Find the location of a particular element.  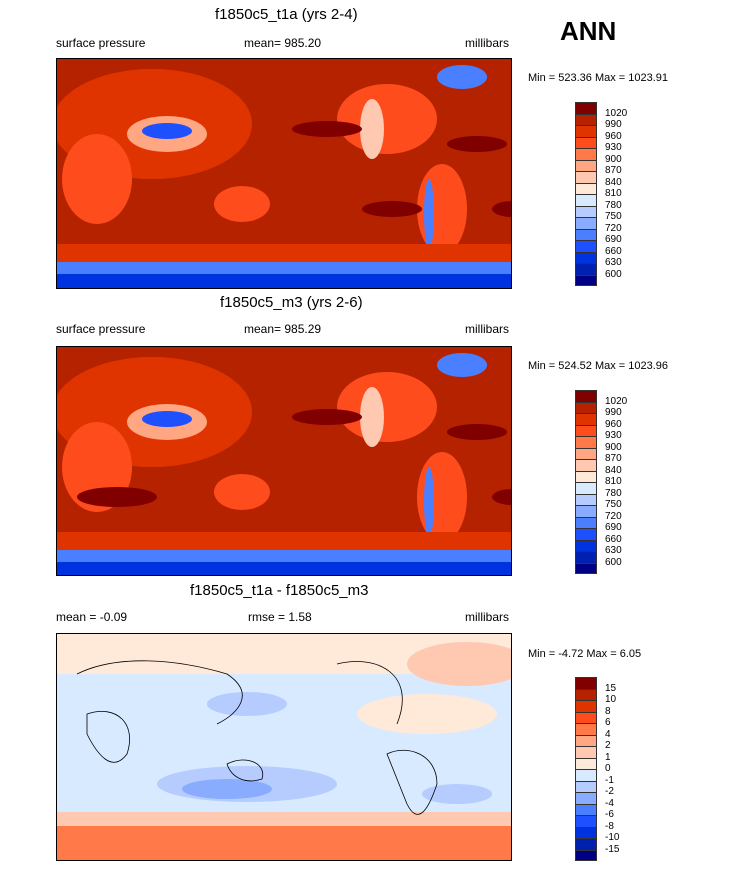

panel3-colorbar is located at coordinates (586, 769).